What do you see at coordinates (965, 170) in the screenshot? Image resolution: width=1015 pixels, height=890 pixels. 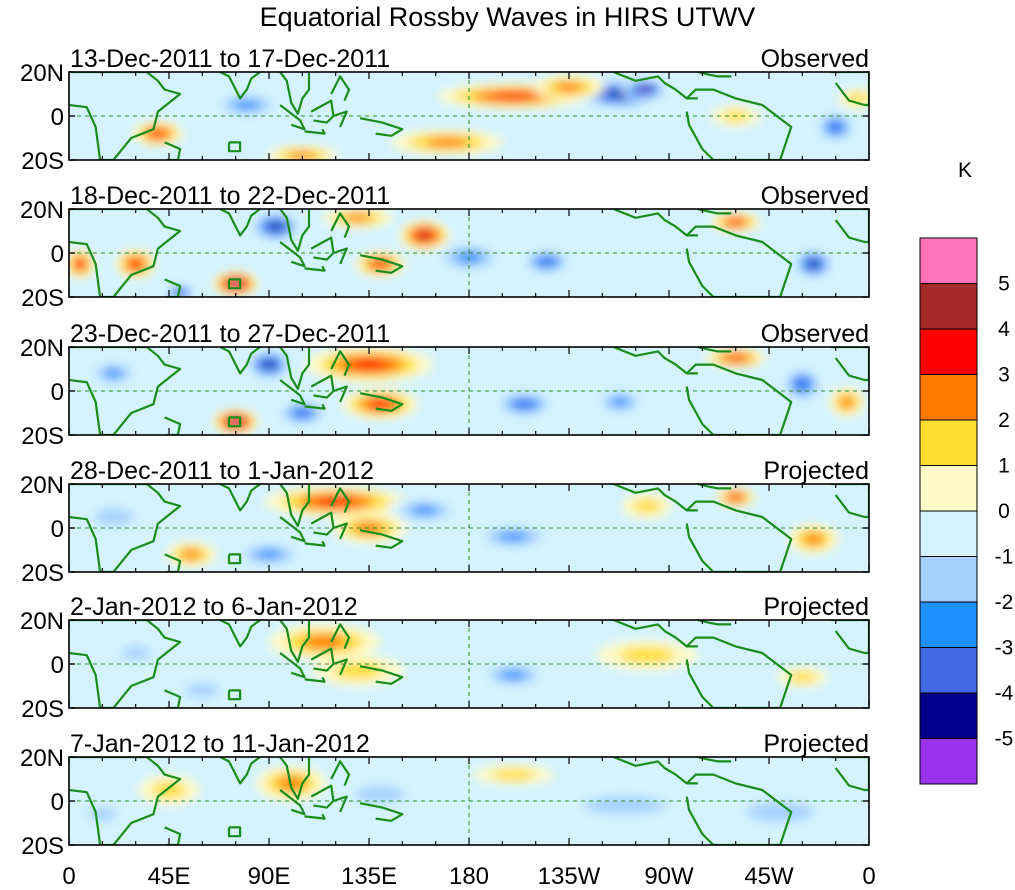 I see `colorbar-units: K` at bounding box center [965, 170].